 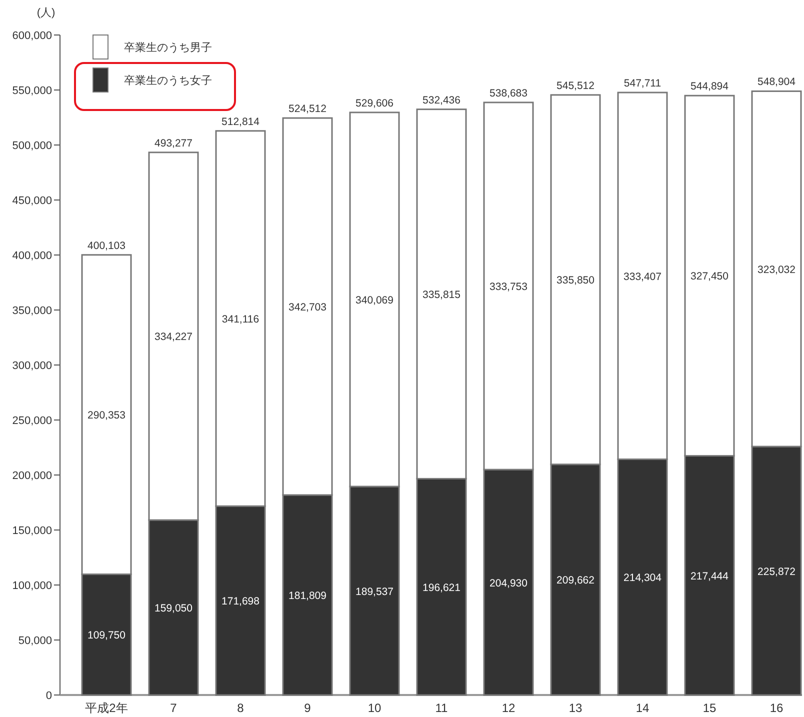 What do you see at coordinates (375, 300) in the screenshot?
I see `data-label: 340,069` at bounding box center [375, 300].